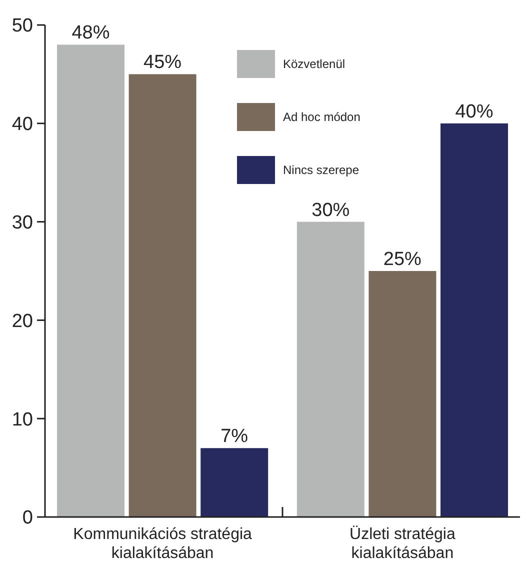 This screenshot has width=532, height=566. Describe the element at coordinates (314, 64) in the screenshot. I see `legend-label: Közvetlenül` at that location.